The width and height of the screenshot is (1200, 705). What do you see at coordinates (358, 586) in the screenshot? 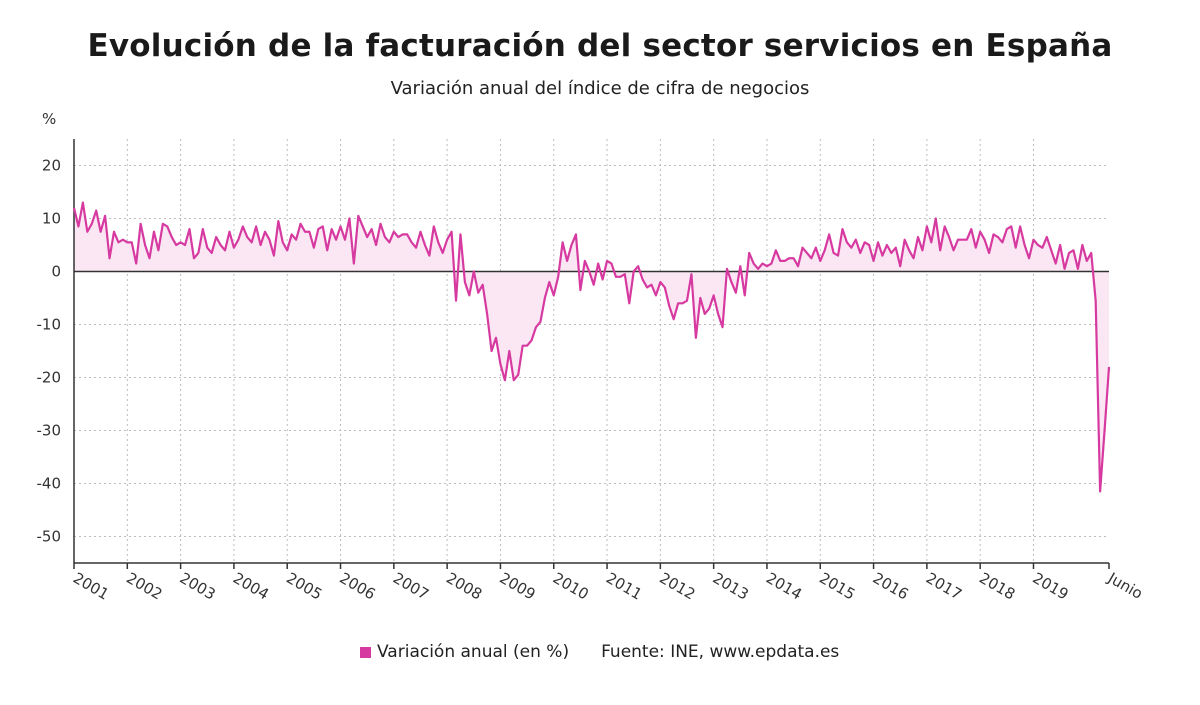
I see `x-tick-label: 2006` at bounding box center [358, 586].